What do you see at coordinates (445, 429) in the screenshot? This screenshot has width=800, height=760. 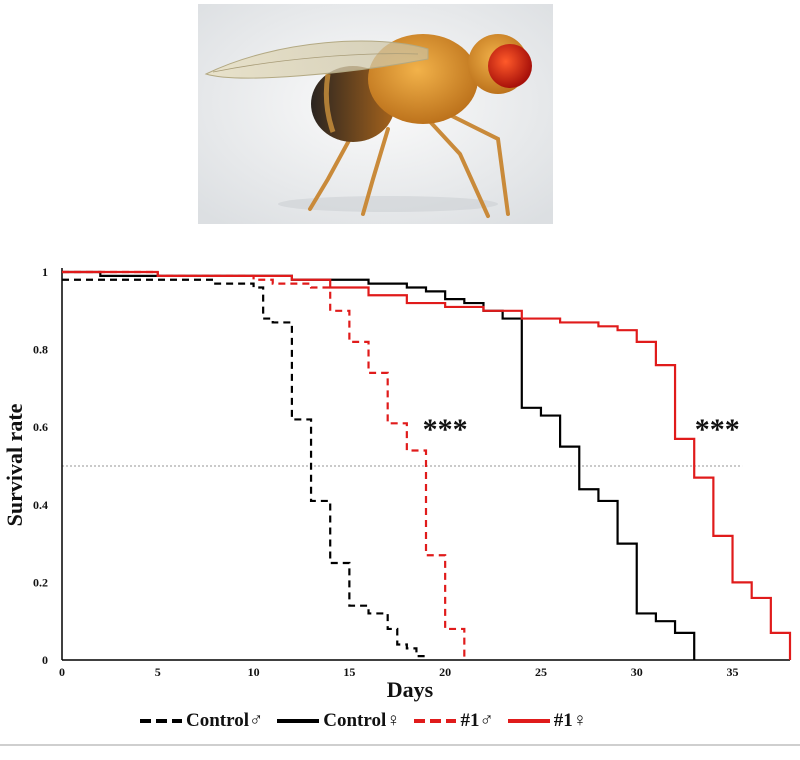 I see `significance-annotation-1: ***` at bounding box center [445, 429].